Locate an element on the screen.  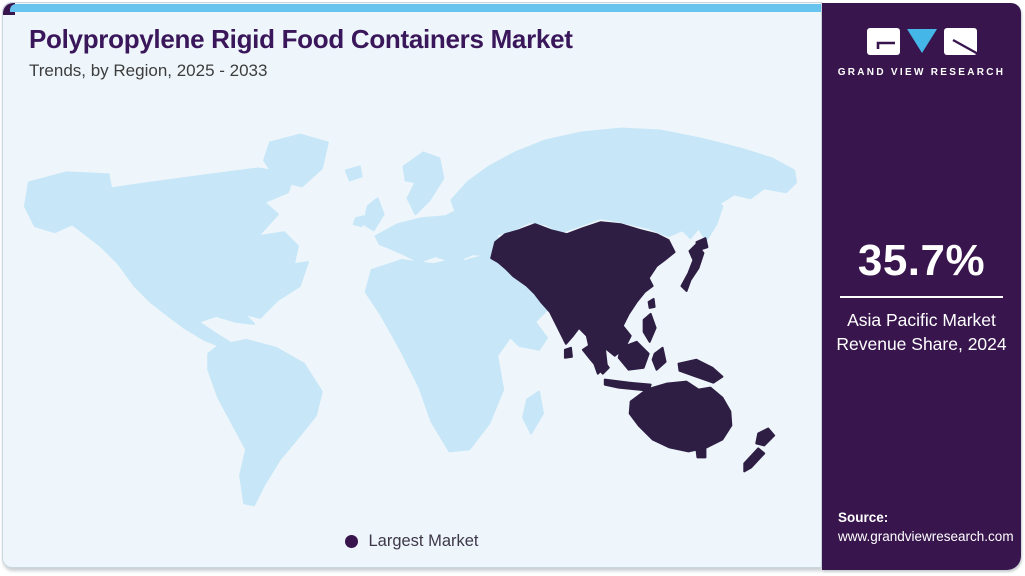
gvr-logo: GRAND VIEW RESEARCH is located at coordinates (921, 53).